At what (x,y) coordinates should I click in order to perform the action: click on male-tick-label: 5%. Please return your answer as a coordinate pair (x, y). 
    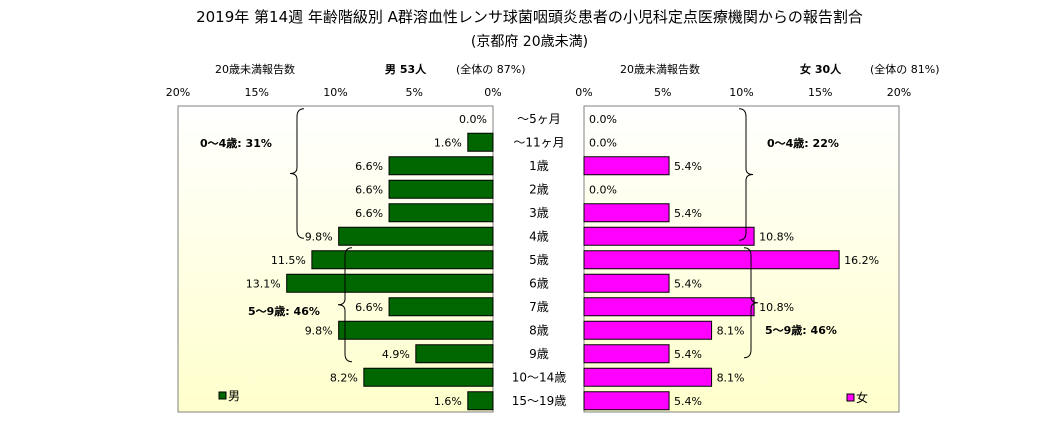
    Looking at the image, I should click on (414, 92).